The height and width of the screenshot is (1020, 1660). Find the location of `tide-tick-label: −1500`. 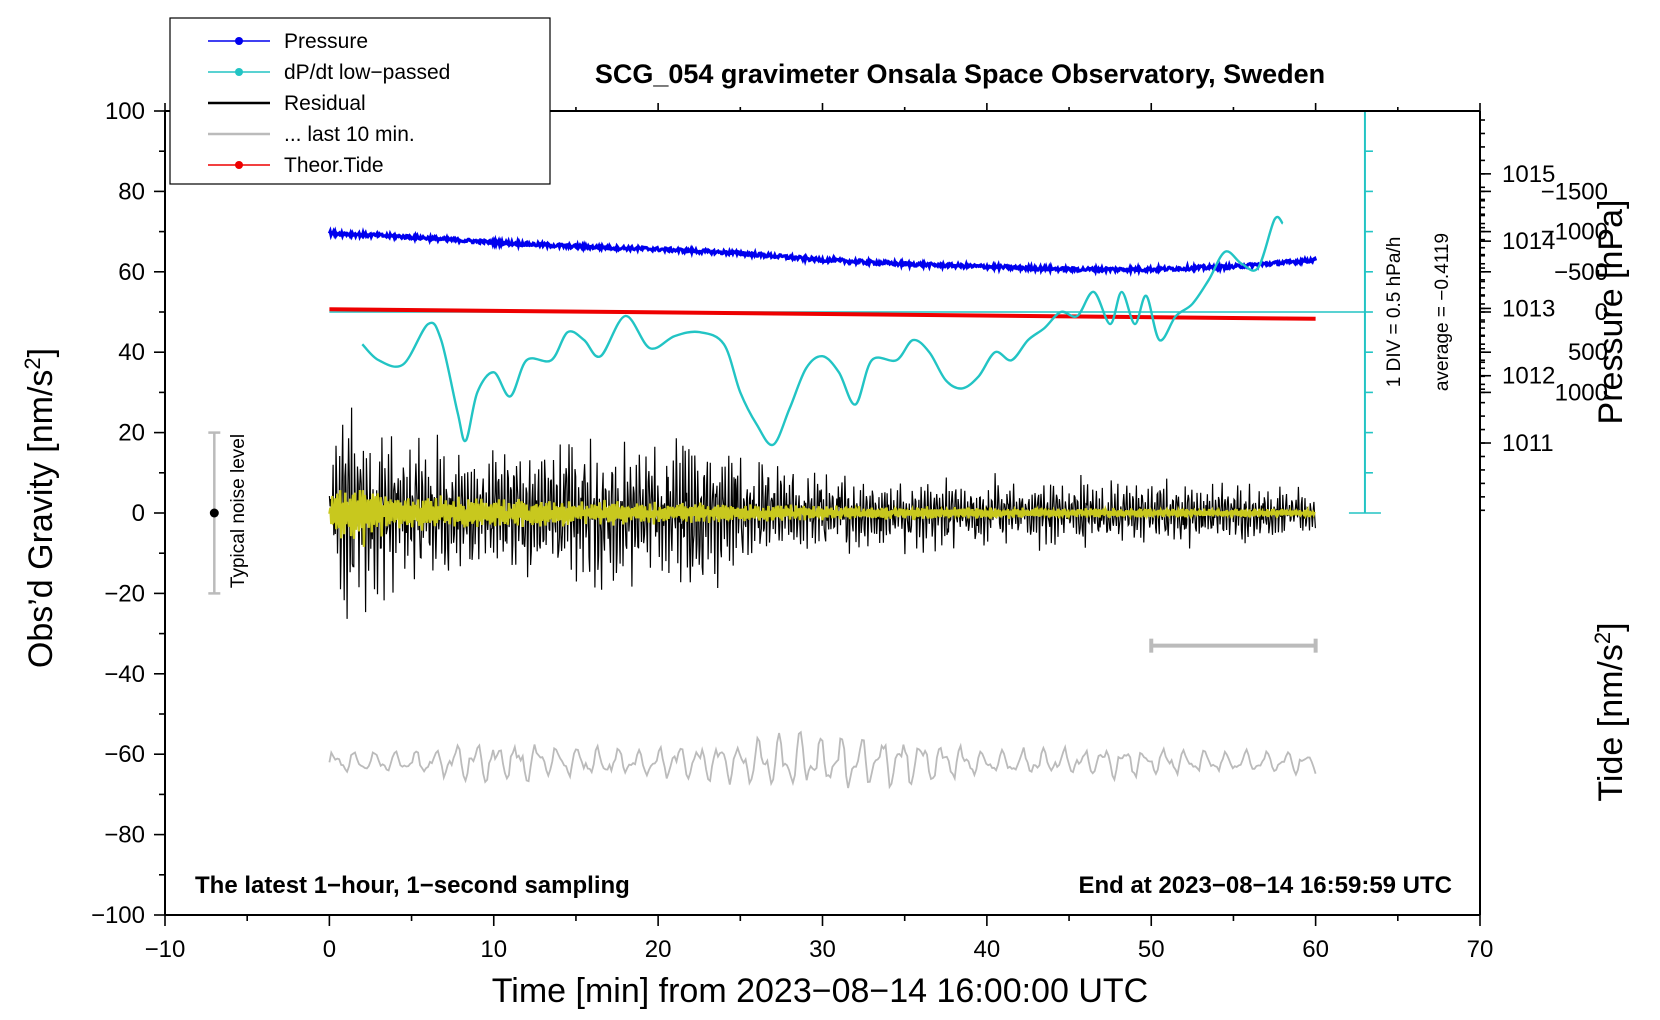

tide-tick-label: −1500 is located at coordinates (1574, 191).